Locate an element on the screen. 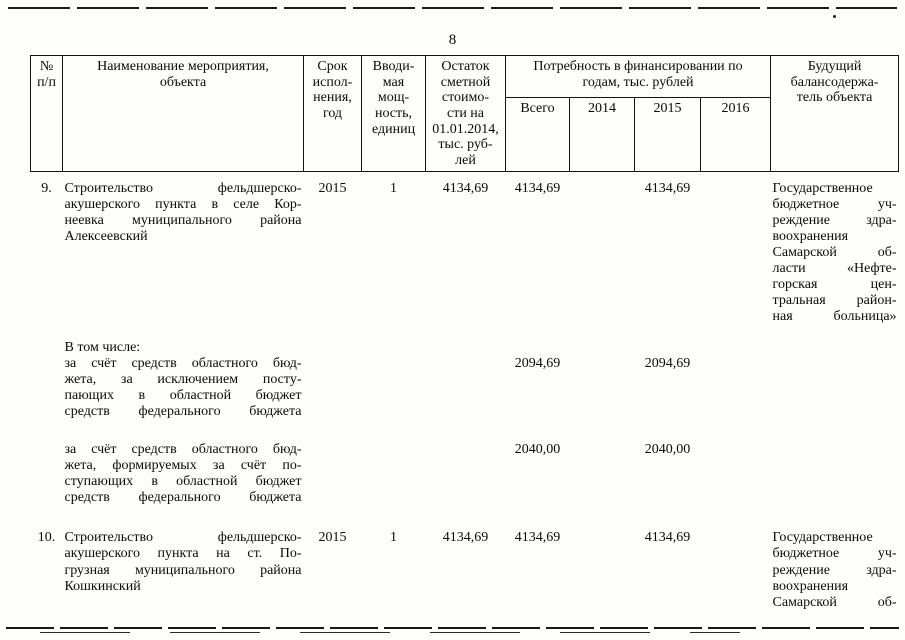 The height and width of the screenshot is (640, 905). cell-sub1-term-empty is located at coordinates (333, 399).